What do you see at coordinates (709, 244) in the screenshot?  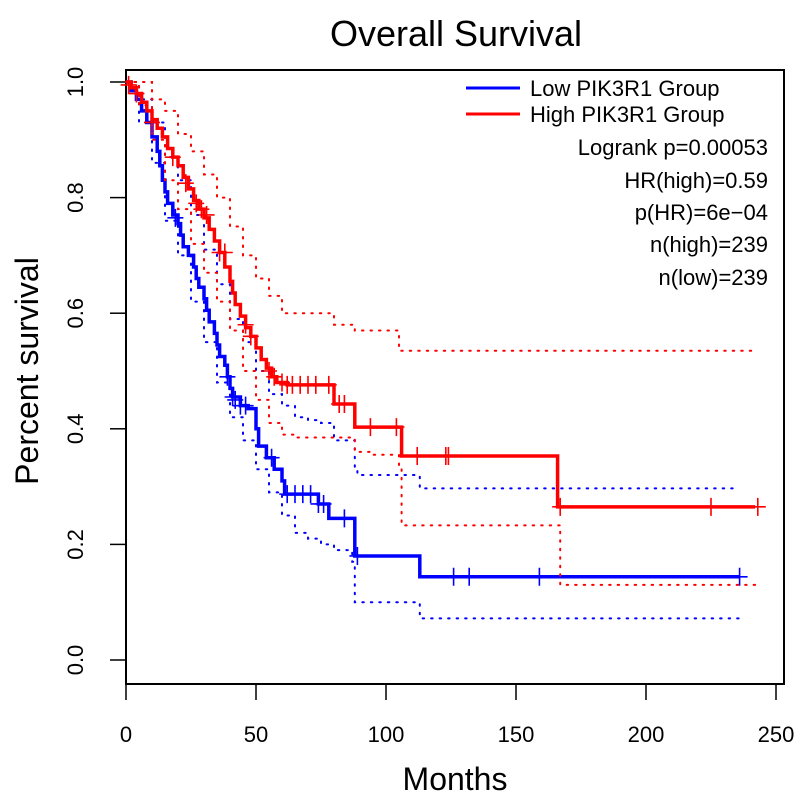 I see `annotation-n-high: n(high)=239` at bounding box center [709, 244].